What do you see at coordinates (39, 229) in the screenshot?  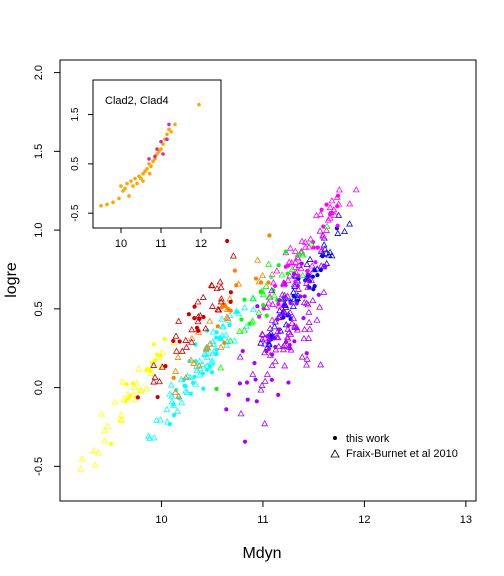 I see `y-tick-label: 1.0` at bounding box center [39, 229].